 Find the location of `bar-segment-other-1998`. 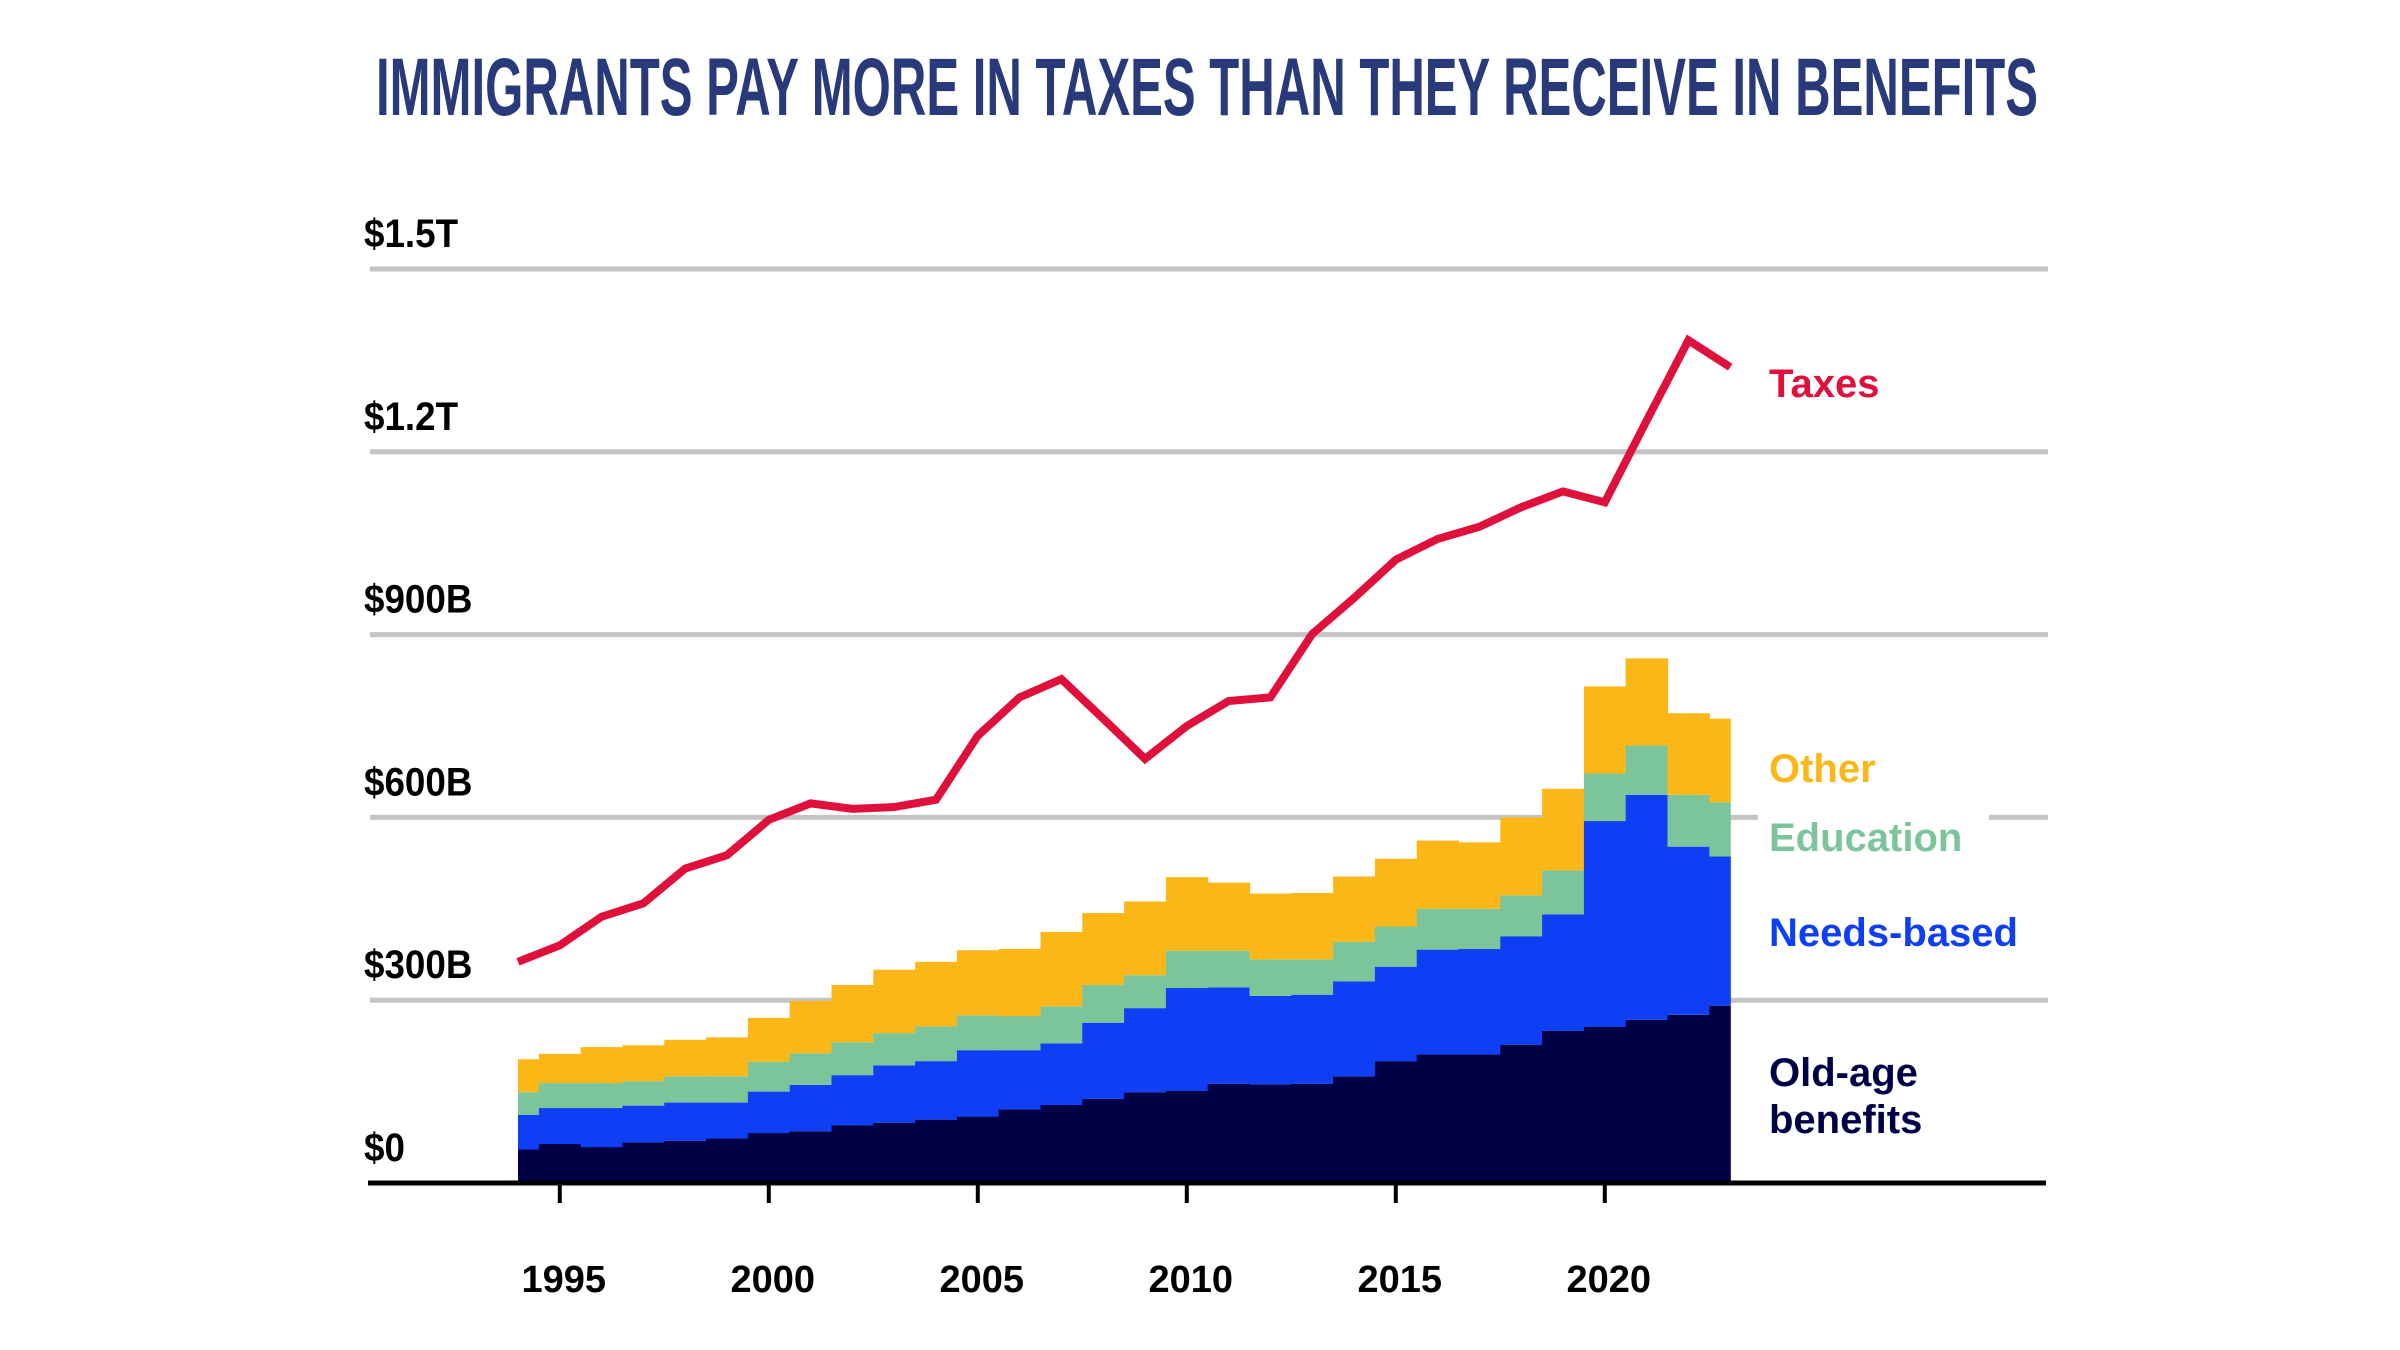

bar-segment-other-1998 is located at coordinates (685, 1058).